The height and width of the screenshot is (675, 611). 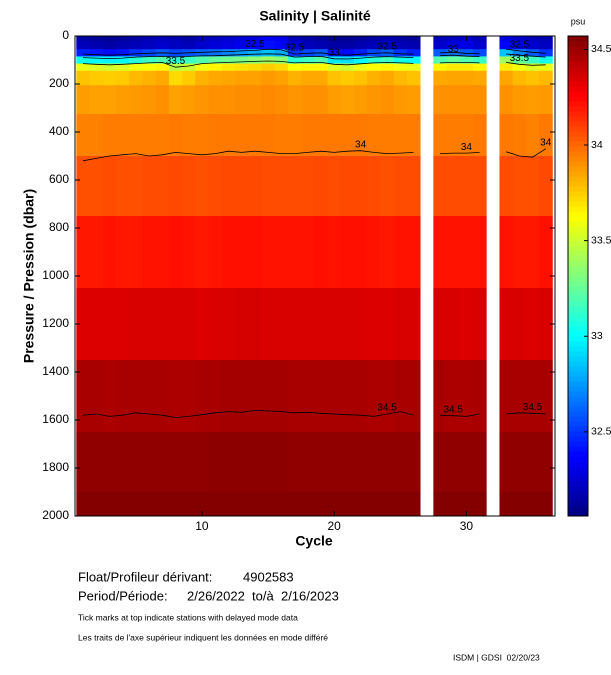 What do you see at coordinates (601, 49) in the screenshot?
I see `colorbar-tick-label: 34.5` at bounding box center [601, 49].